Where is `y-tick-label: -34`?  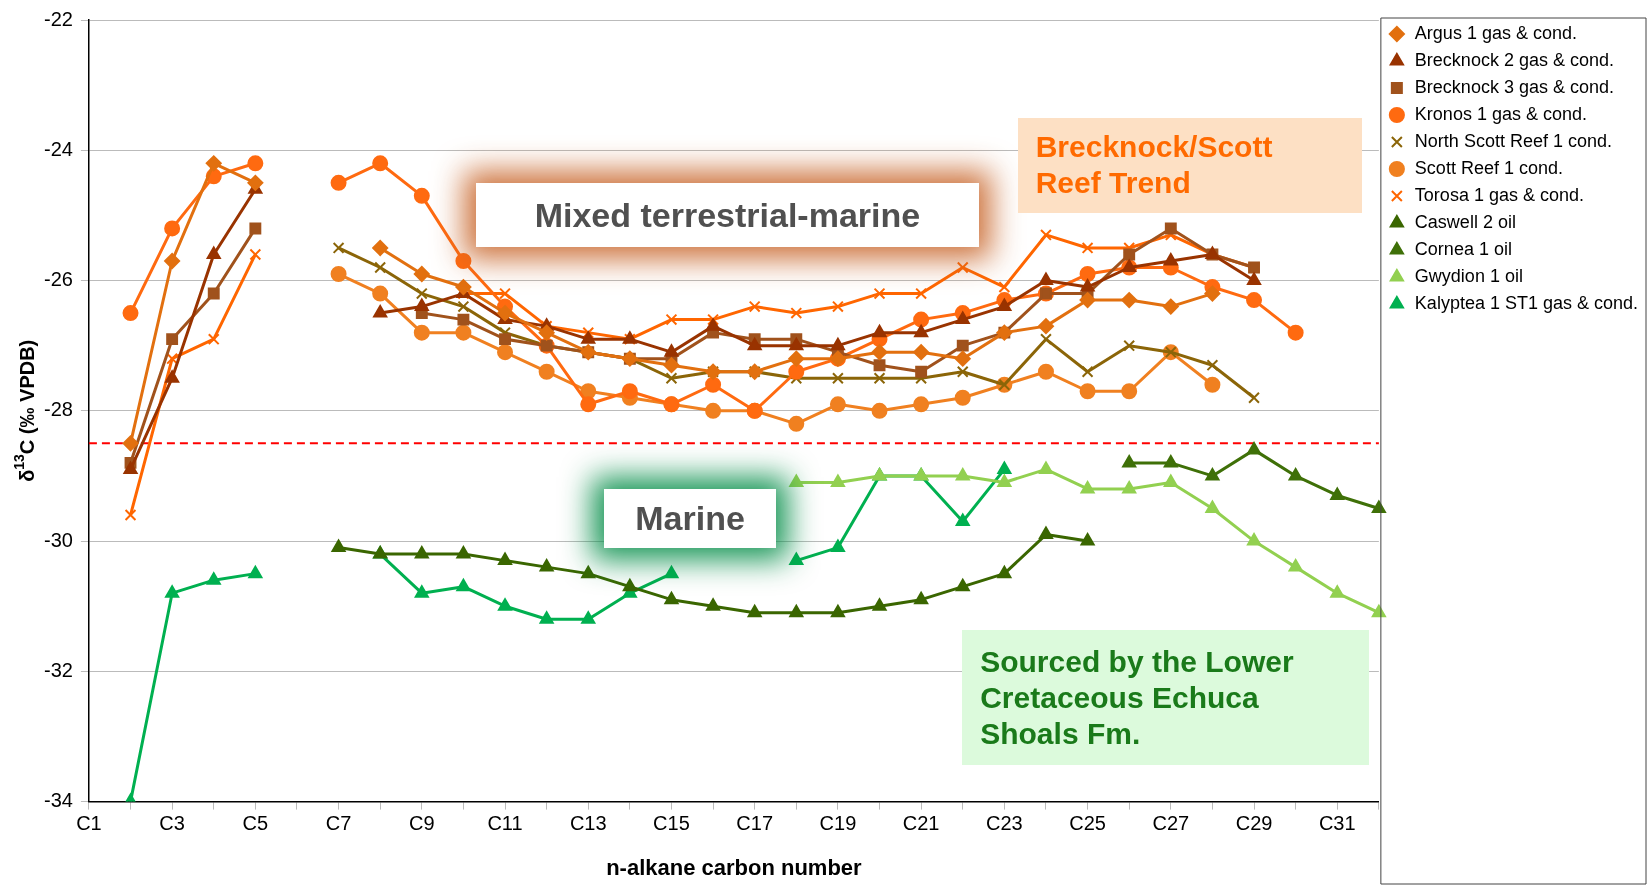 y-tick-label: -34 is located at coordinates (58, 800).